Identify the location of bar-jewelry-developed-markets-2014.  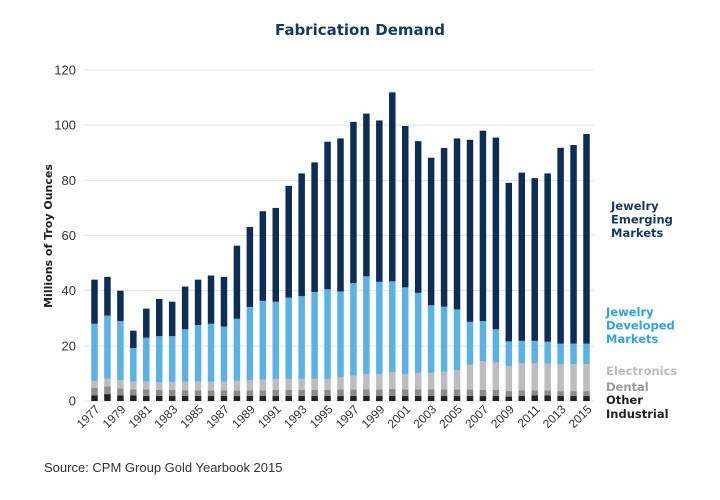
(573, 354).